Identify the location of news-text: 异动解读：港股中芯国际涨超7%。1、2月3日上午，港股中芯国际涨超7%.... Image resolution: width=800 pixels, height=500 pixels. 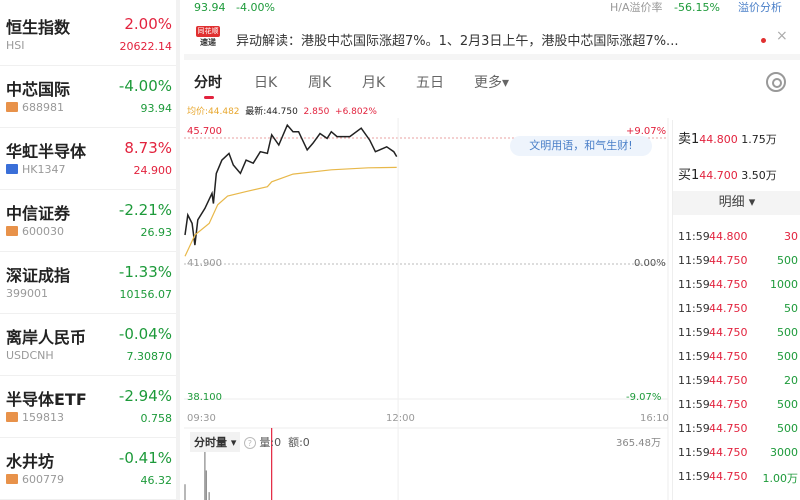
(457, 41).